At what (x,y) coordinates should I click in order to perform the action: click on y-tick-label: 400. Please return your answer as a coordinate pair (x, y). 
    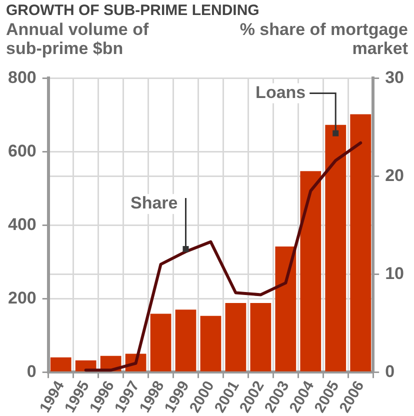
    Looking at the image, I should click on (22, 224).